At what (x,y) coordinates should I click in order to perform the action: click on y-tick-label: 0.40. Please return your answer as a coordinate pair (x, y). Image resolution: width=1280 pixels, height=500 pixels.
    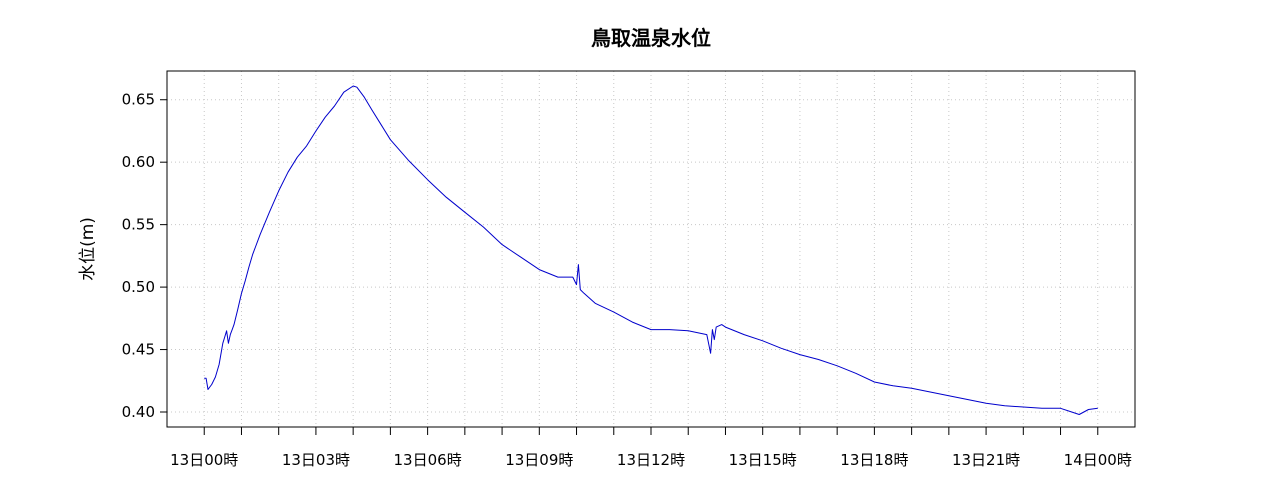
    Looking at the image, I should click on (138, 412).